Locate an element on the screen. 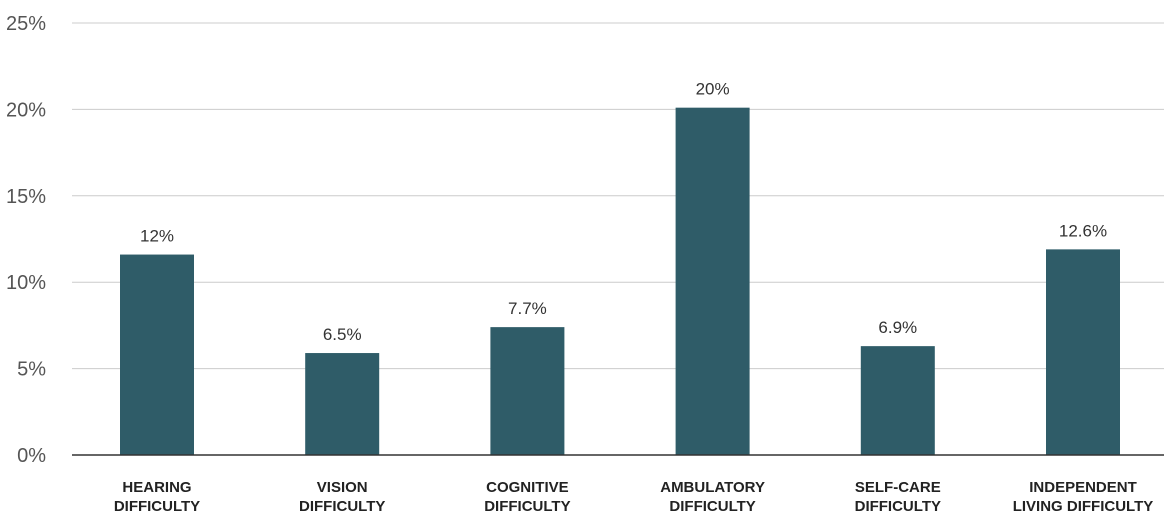 The width and height of the screenshot is (1164, 514). category-label: AMBULATORY DIFFICULTY is located at coordinates (712, 496).